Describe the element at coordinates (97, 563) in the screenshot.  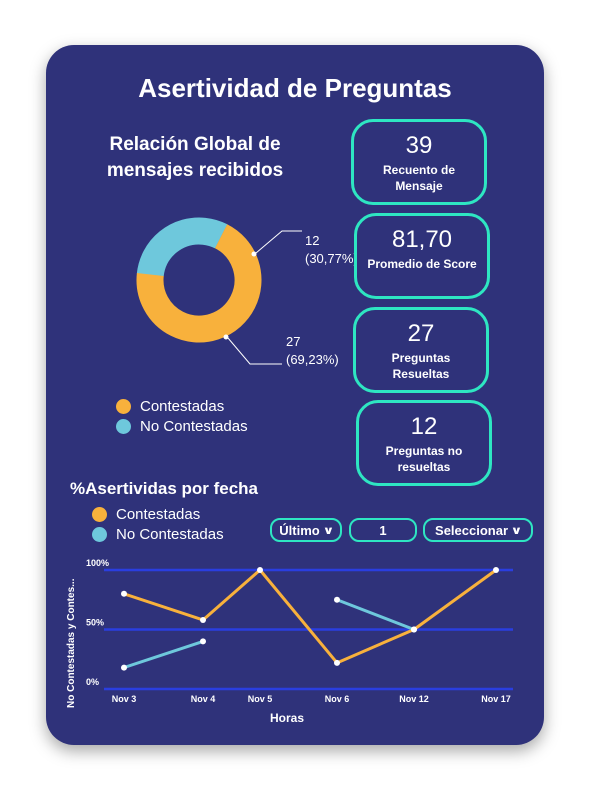
I see `y-tick-label: 100%` at that location.